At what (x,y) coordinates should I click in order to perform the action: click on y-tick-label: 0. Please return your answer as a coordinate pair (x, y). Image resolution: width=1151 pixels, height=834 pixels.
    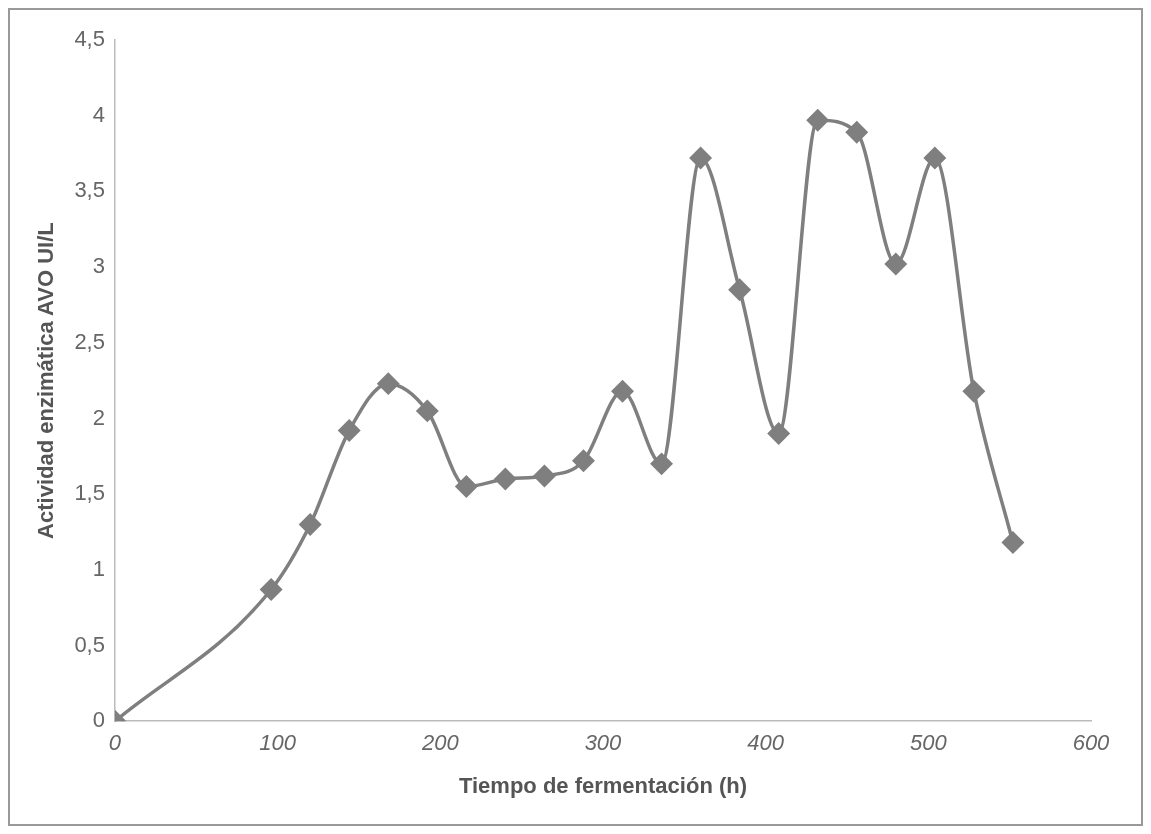
    Looking at the image, I should click on (98, 720).